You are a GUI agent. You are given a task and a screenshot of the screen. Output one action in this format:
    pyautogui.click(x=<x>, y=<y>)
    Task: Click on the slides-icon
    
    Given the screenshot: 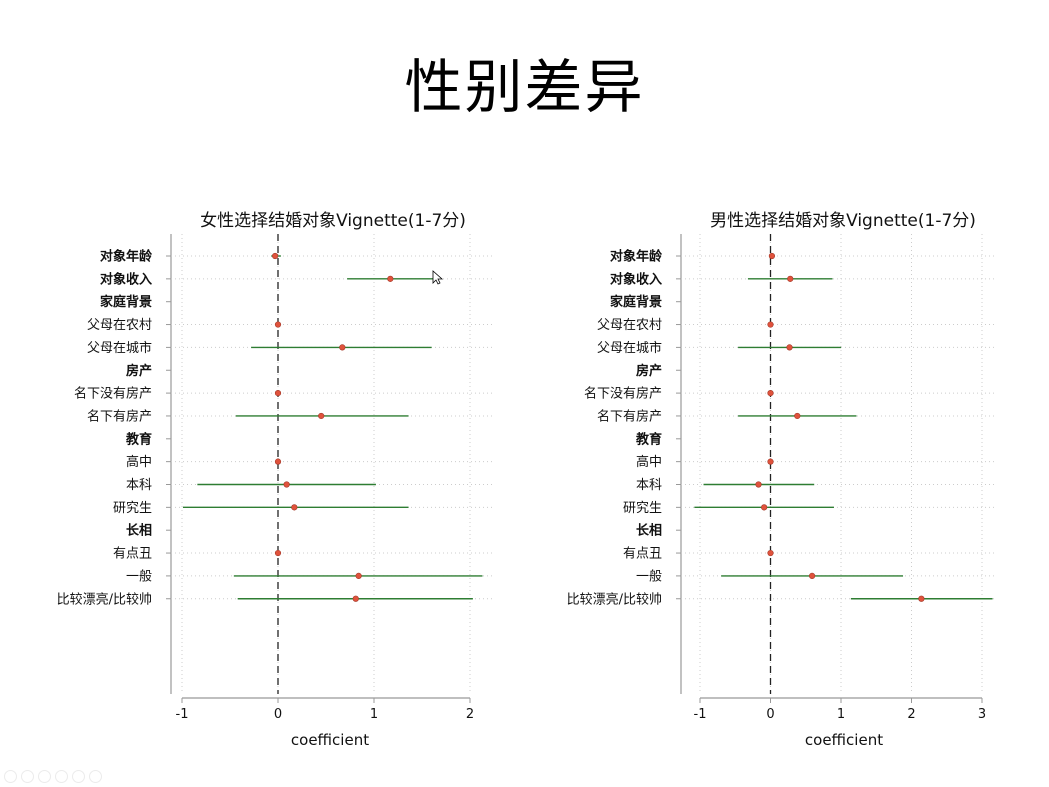 What is the action you would take?
    pyautogui.click(x=61, y=776)
    